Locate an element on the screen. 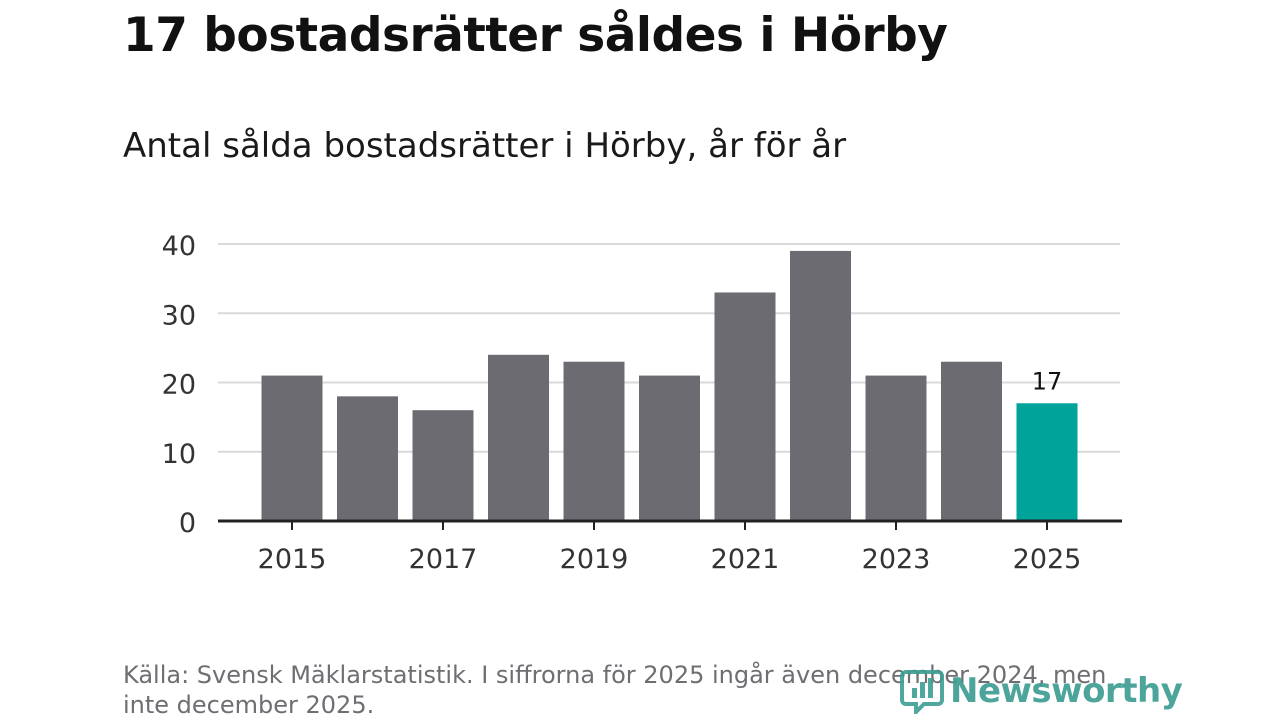  x-tick-label: 2019 is located at coordinates (594, 559).